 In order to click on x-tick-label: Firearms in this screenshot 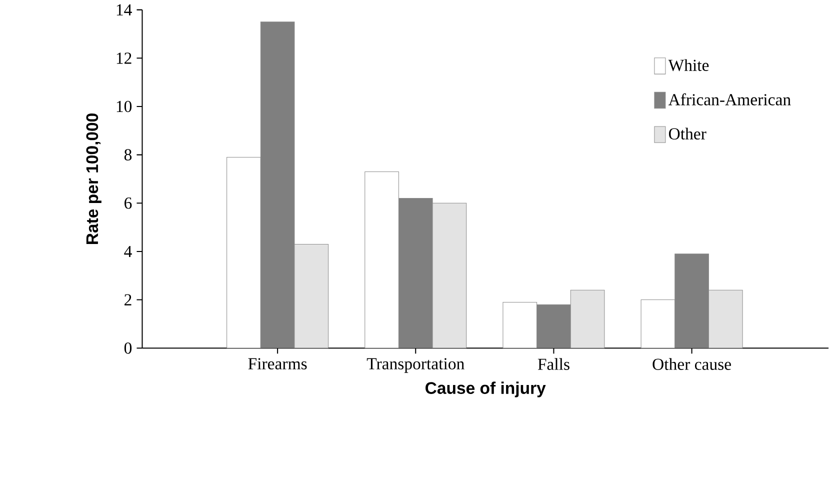, I will do `click(277, 364)`.